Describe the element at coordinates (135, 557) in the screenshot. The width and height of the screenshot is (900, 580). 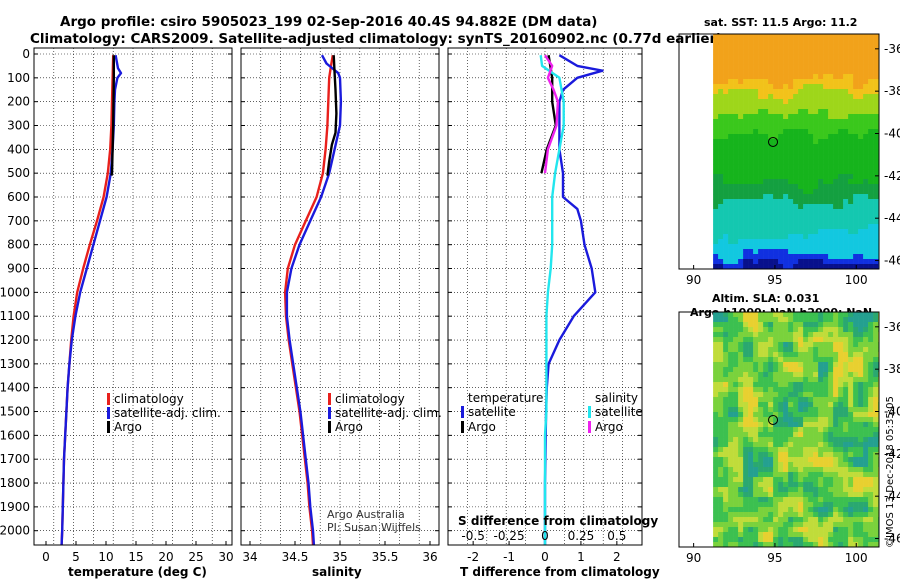
I see `x-tick-label: 15` at that location.